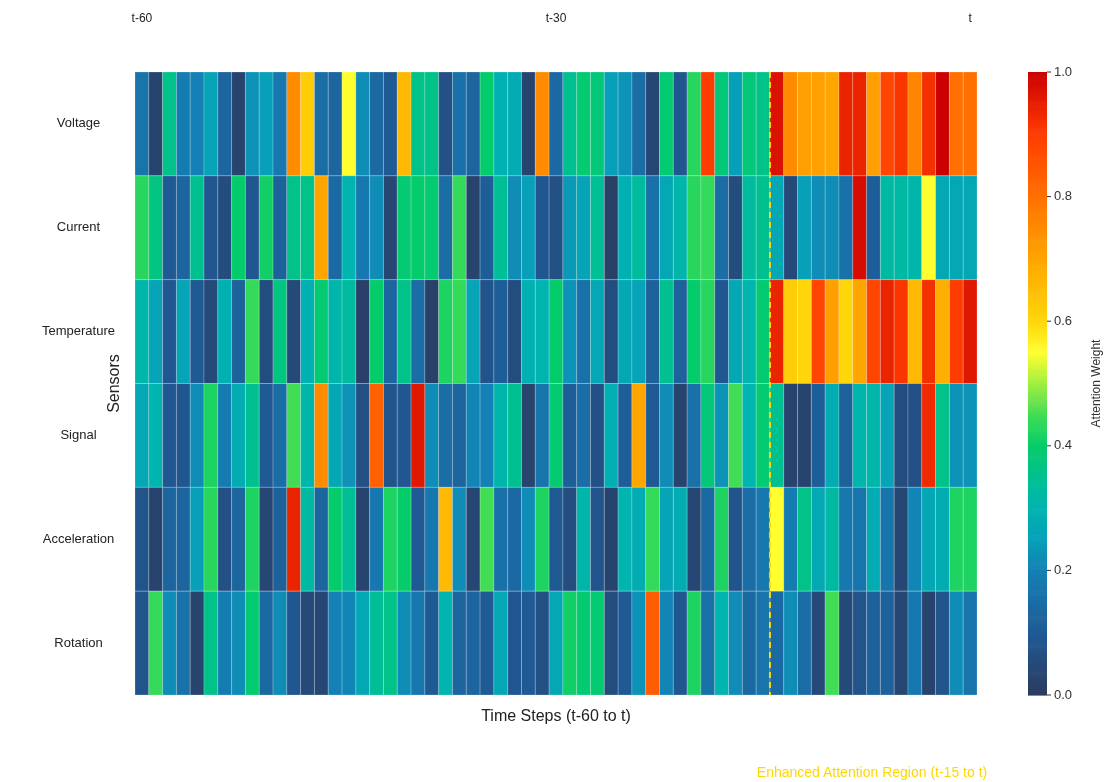 The width and height of the screenshot is (1107, 782). Describe the element at coordinates (872, 771) in the screenshot. I see `text: Enhanced Attention Region (t-15 to t)` at that location.